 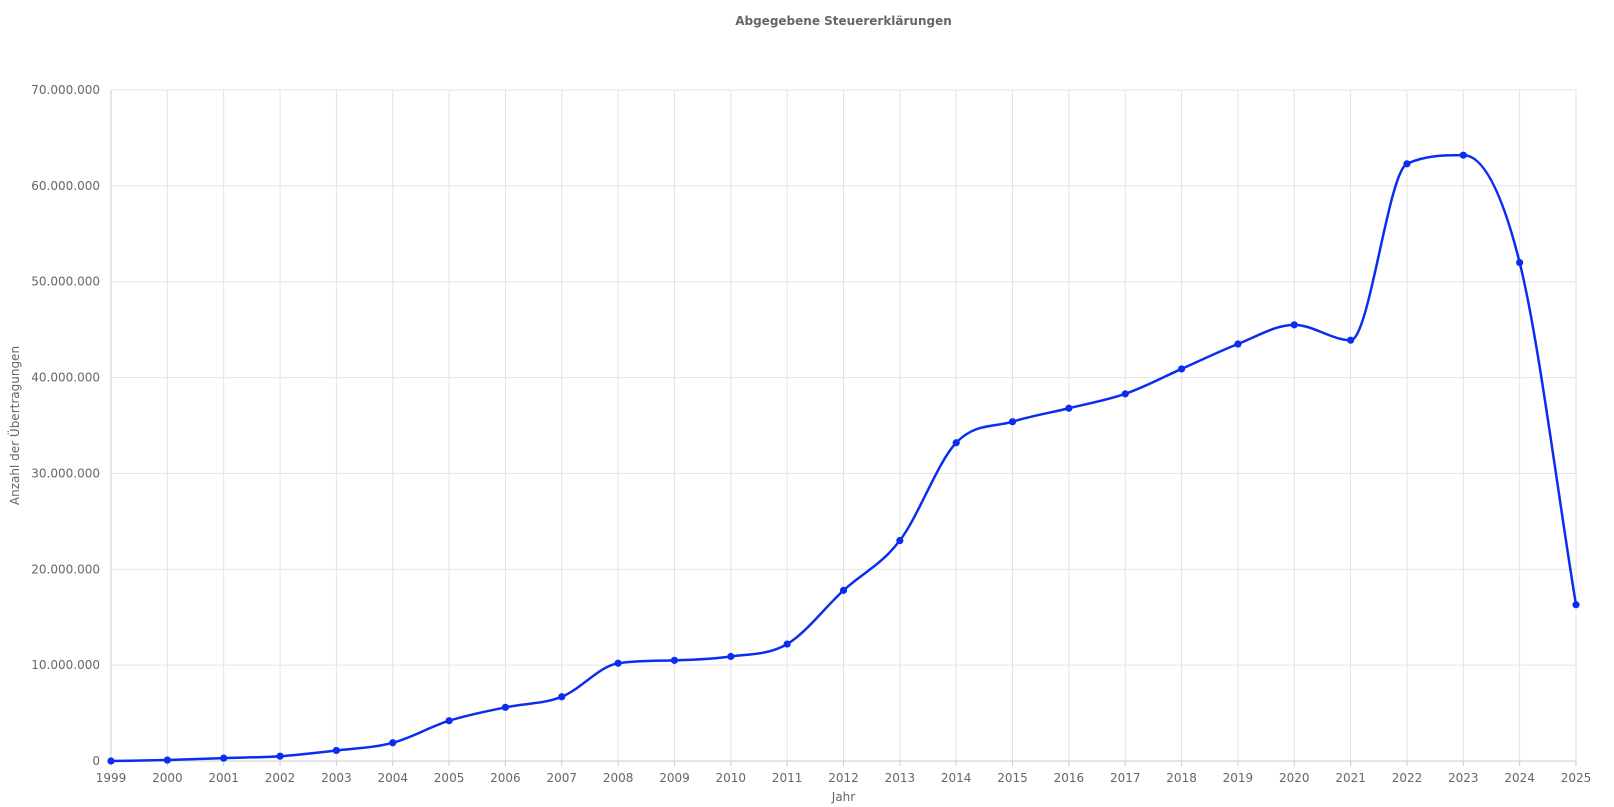 What do you see at coordinates (65, 473) in the screenshot?
I see `y-tick-label: 30.000.000` at bounding box center [65, 473].